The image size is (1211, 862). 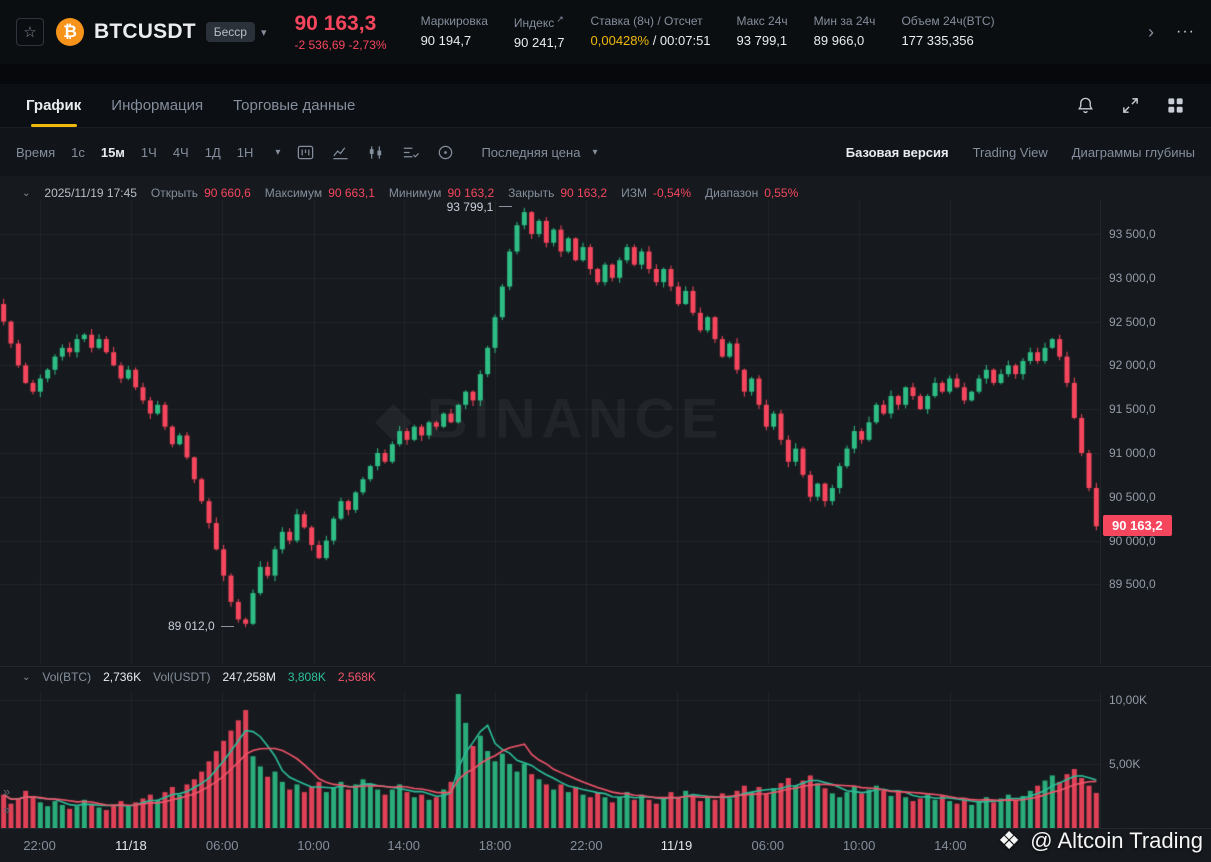 I want to click on price-axis-label: 90 000,0, so click(x=1132, y=540).